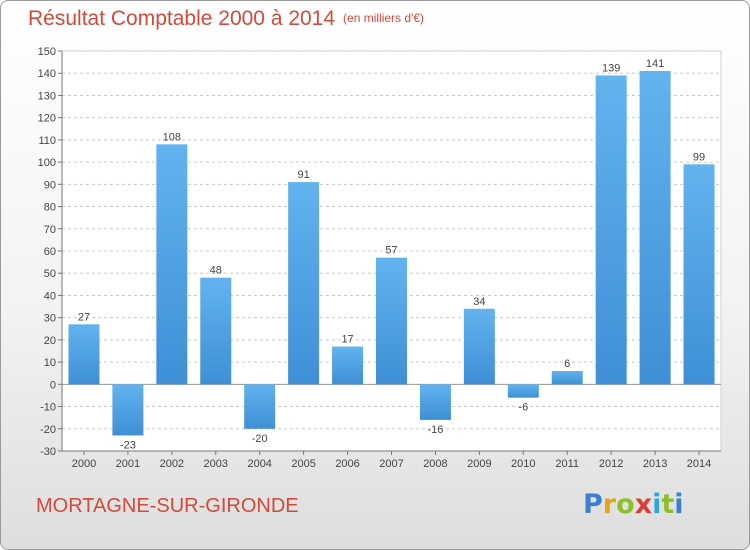 The height and width of the screenshot is (550, 750). What do you see at coordinates (47, 96) in the screenshot?
I see `y-tick-label: 130` at bounding box center [47, 96].